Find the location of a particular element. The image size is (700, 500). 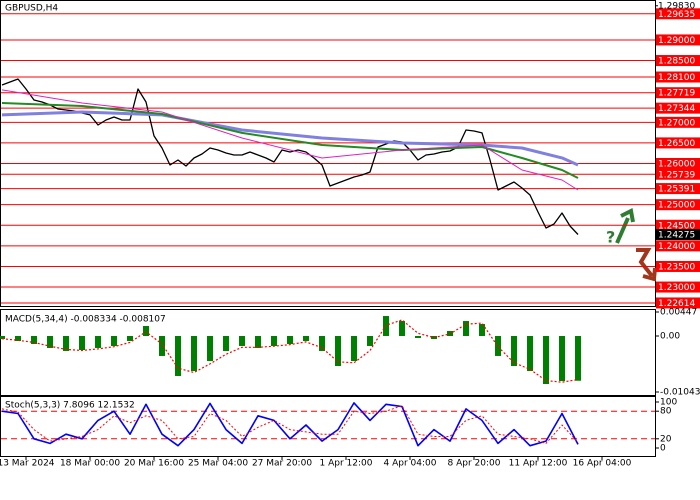

y-tick-label: 1.22614 is located at coordinates (676, 304).